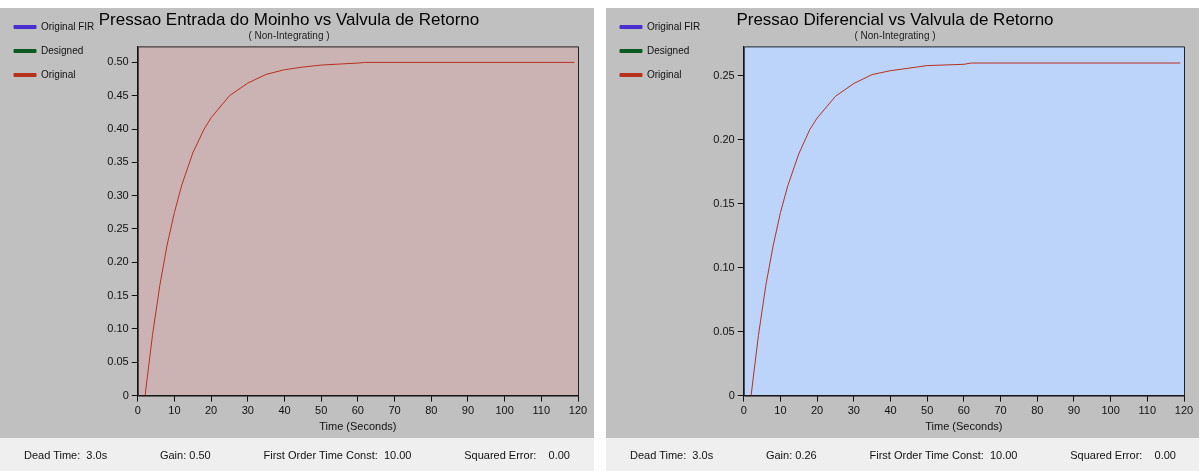  Describe the element at coordinates (289, 19) in the screenshot. I see `chart-title: Pressao Entrada do Moinho vs Valvula de Retorno` at that location.